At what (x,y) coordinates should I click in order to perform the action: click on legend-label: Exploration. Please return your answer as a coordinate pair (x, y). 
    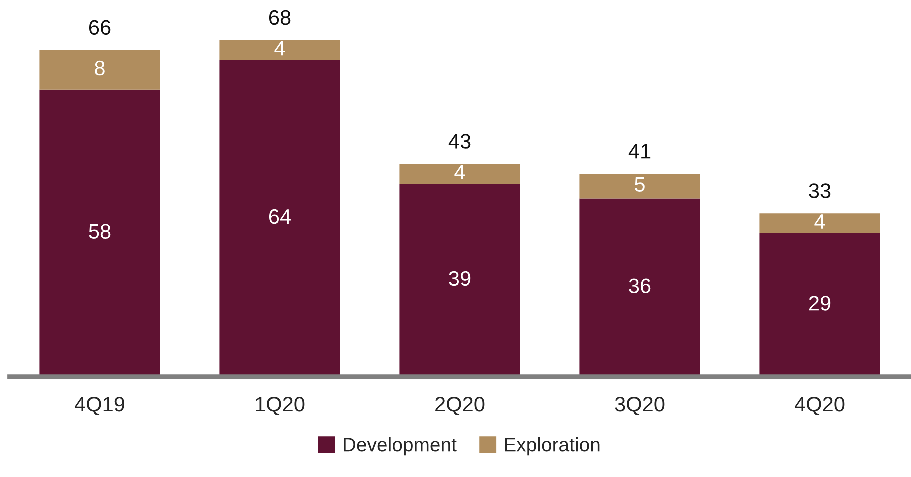
    Looking at the image, I should click on (552, 446).